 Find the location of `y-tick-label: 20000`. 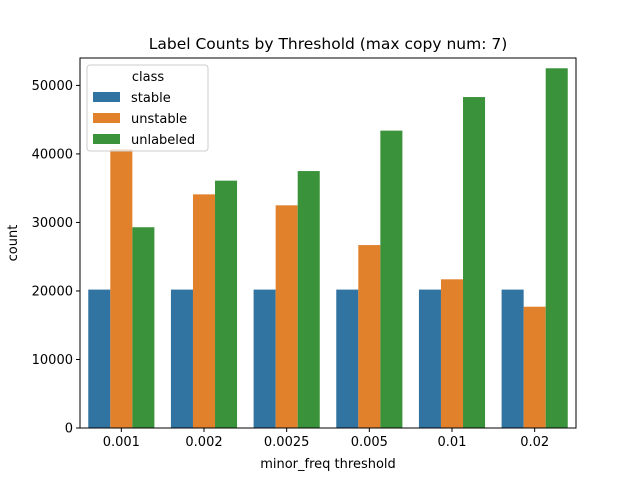

y-tick-label: 20000 is located at coordinates (52, 291).